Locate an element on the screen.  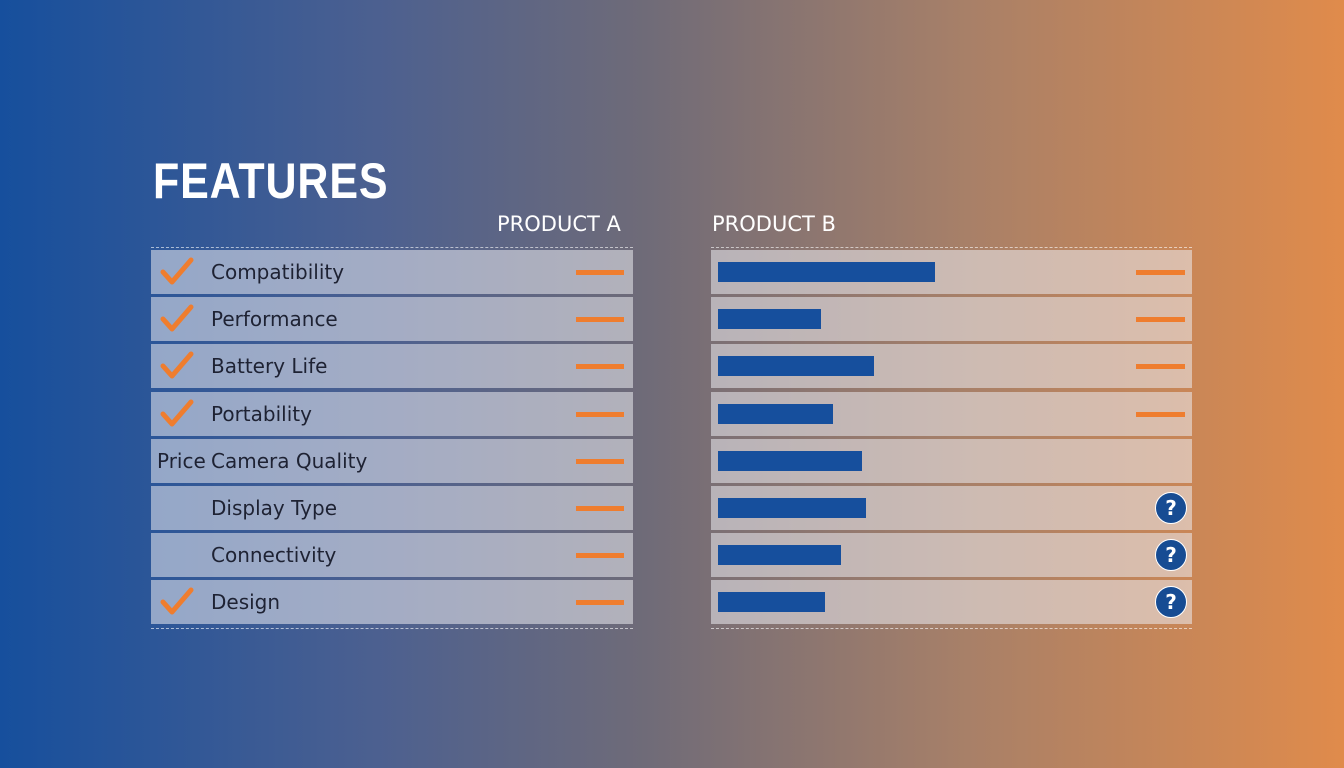
row-label: Performance is located at coordinates (274, 319).